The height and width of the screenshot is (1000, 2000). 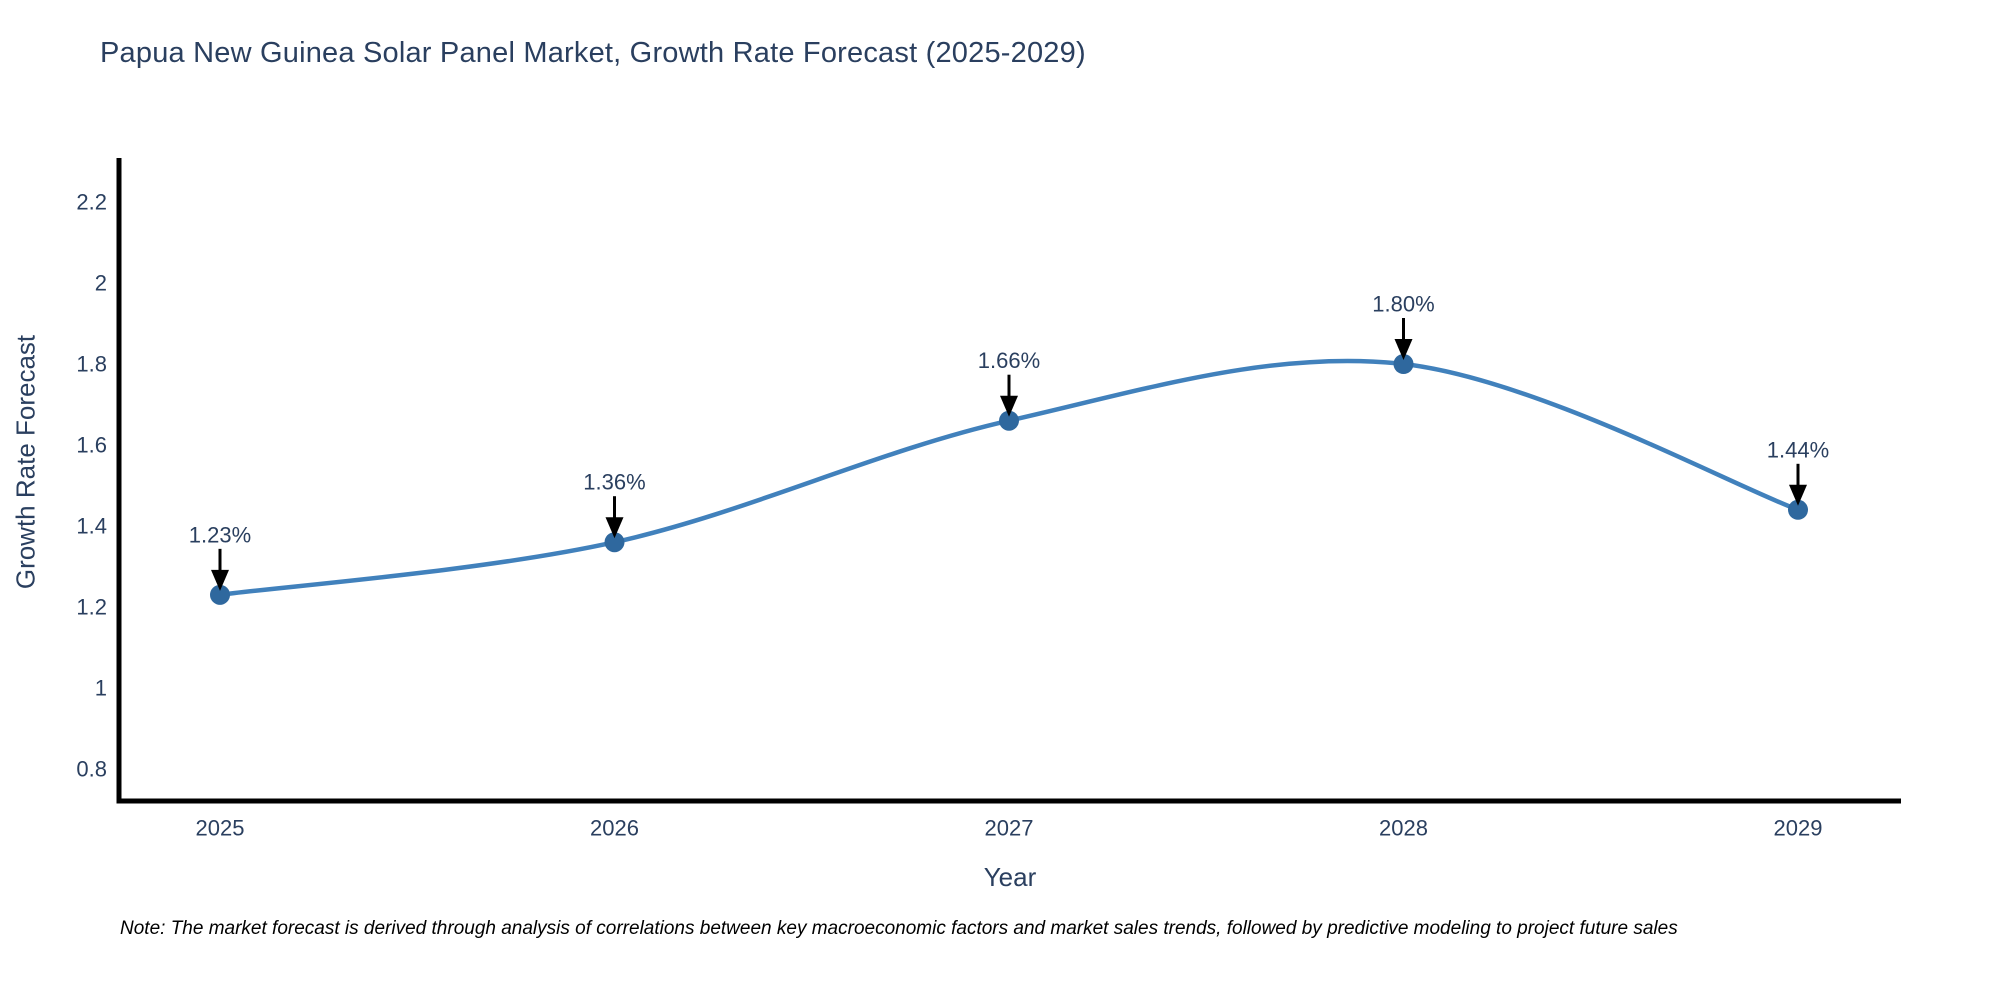 What do you see at coordinates (1009, 828) in the screenshot?
I see `x-tick-label: 2027` at bounding box center [1009, 828].